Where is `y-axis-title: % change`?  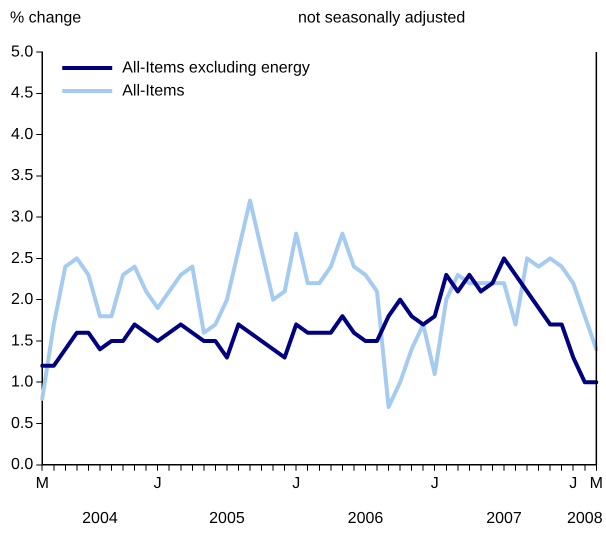
y-axis-title: % change is located at coordinates (46, 17).